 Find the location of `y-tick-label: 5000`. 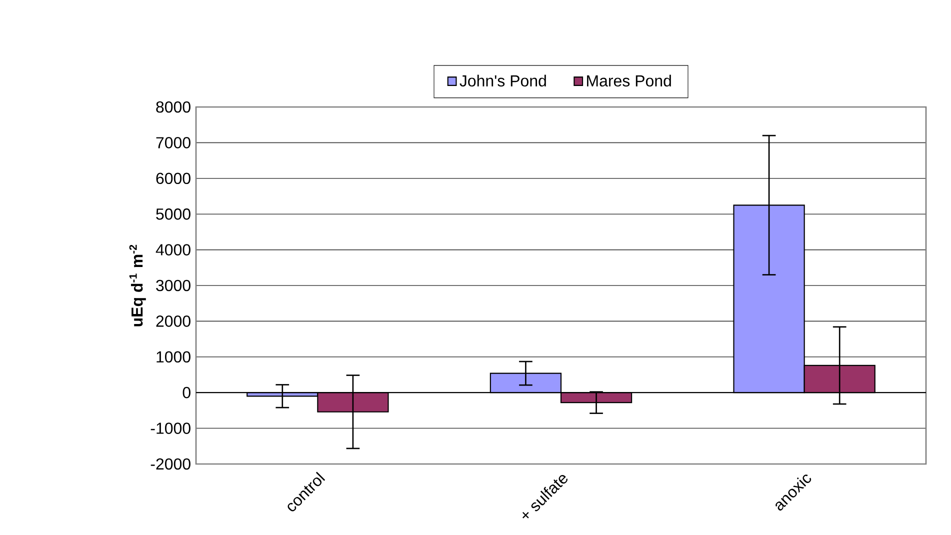

y-tick-label: 5000 is located at coordinates (173, 214).